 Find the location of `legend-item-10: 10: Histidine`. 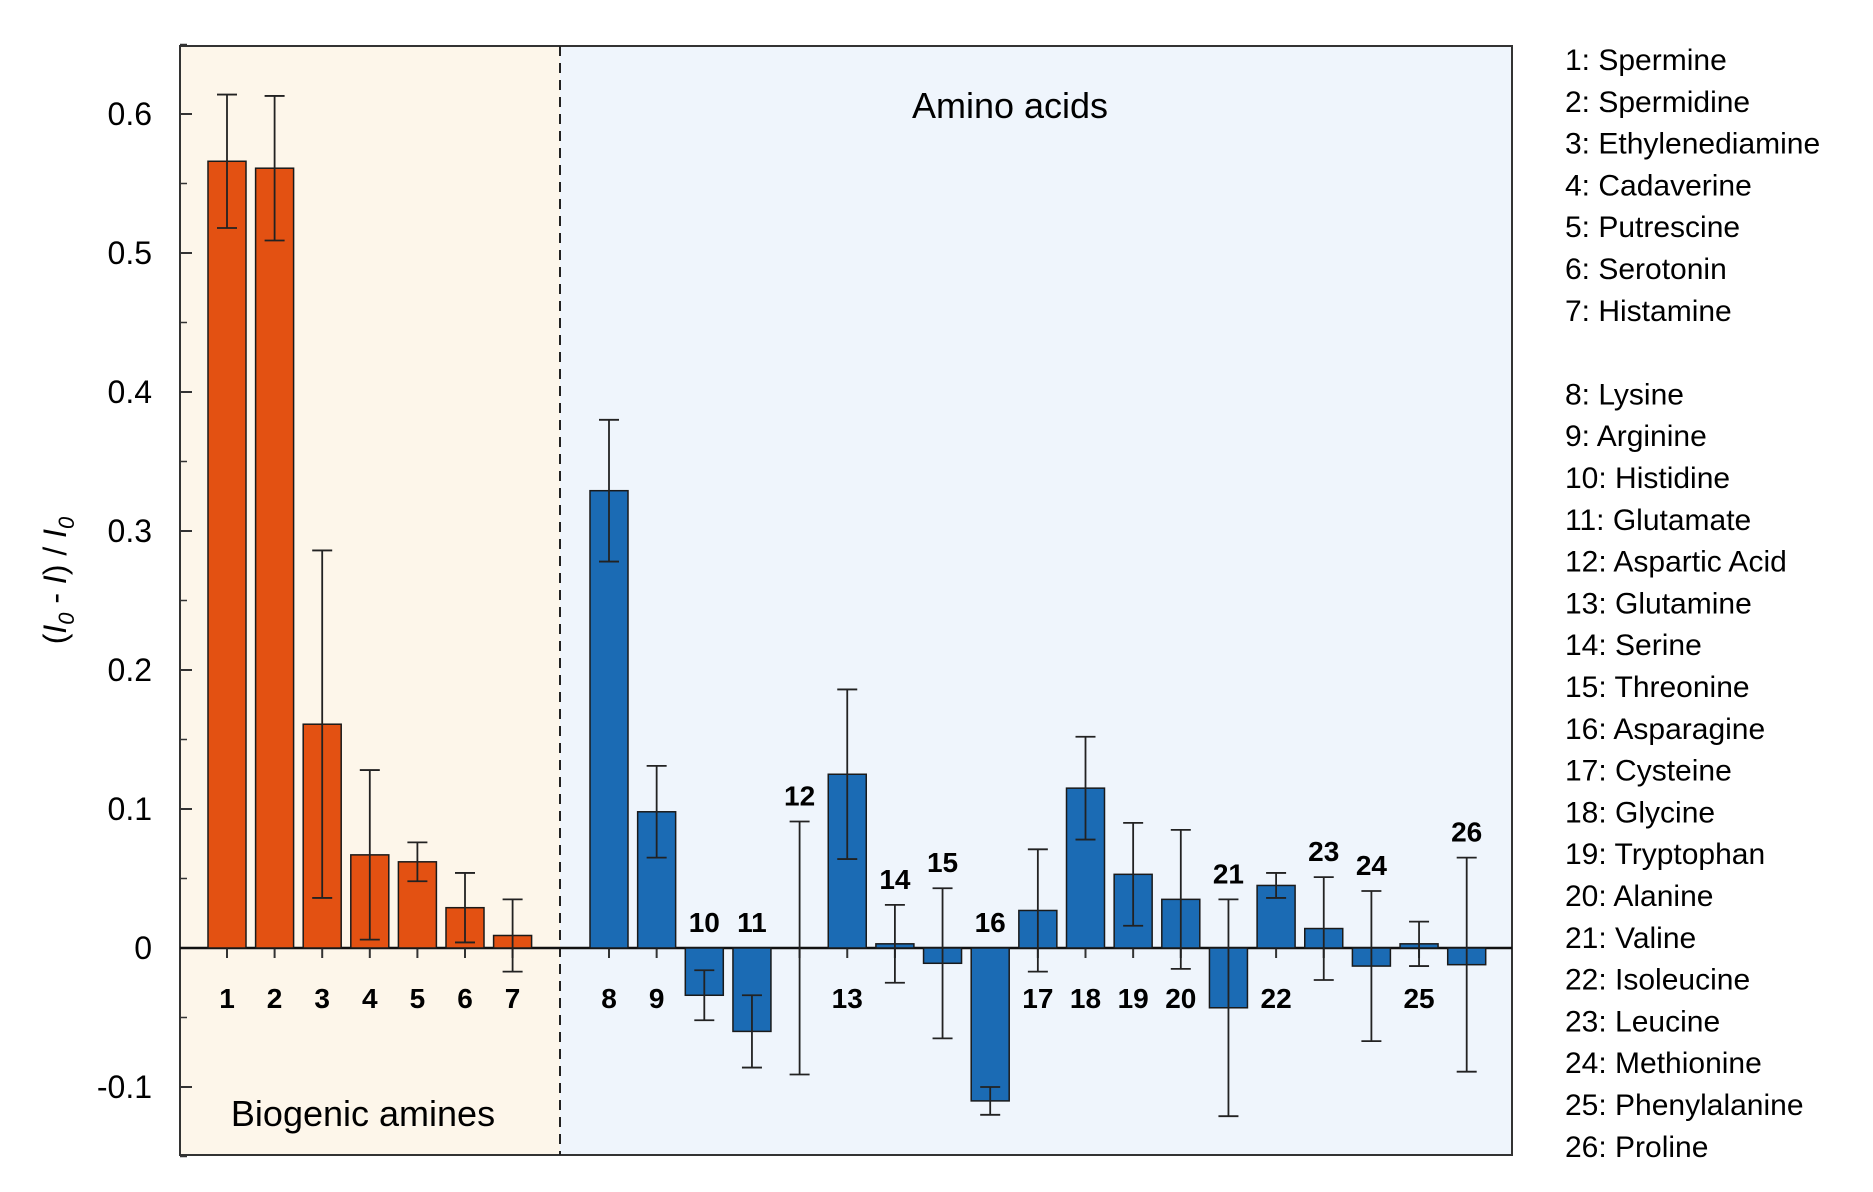

legend-item-10: 10: Histidine is located at coordinates (1647, 478).